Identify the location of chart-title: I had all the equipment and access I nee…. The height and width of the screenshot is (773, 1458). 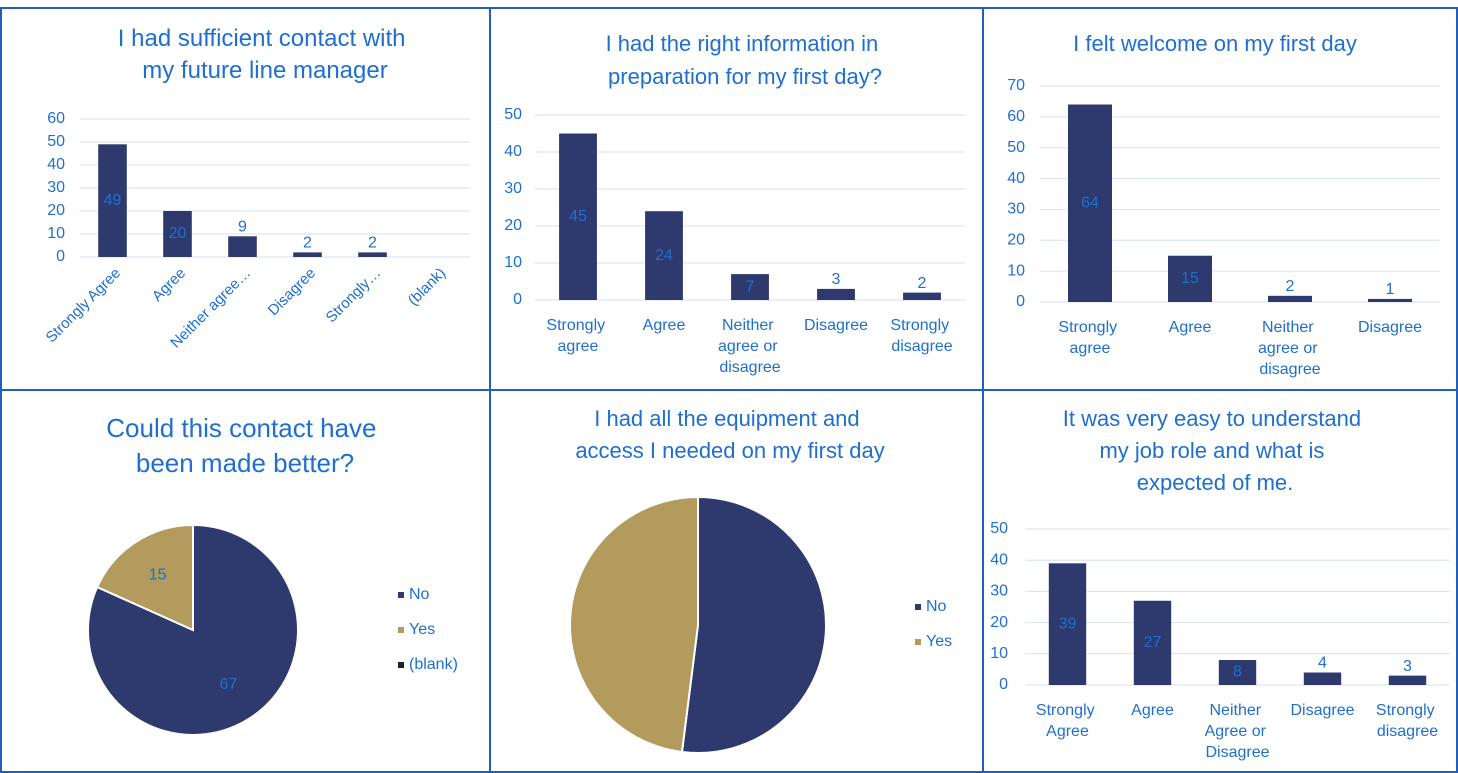
(729, 434).